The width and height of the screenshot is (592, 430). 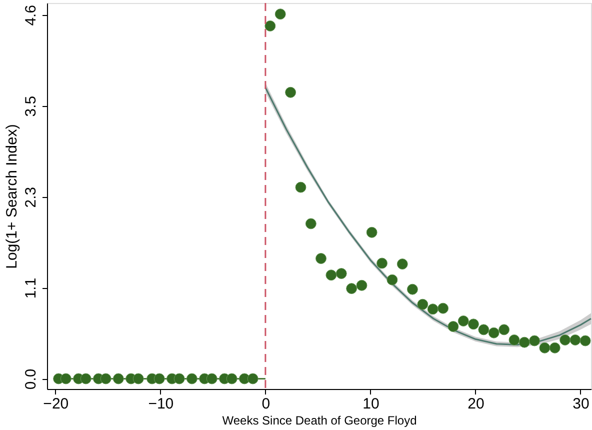 I want to click on y-axis-title: Log(1+ Search Index), so click(x=12, y=196).